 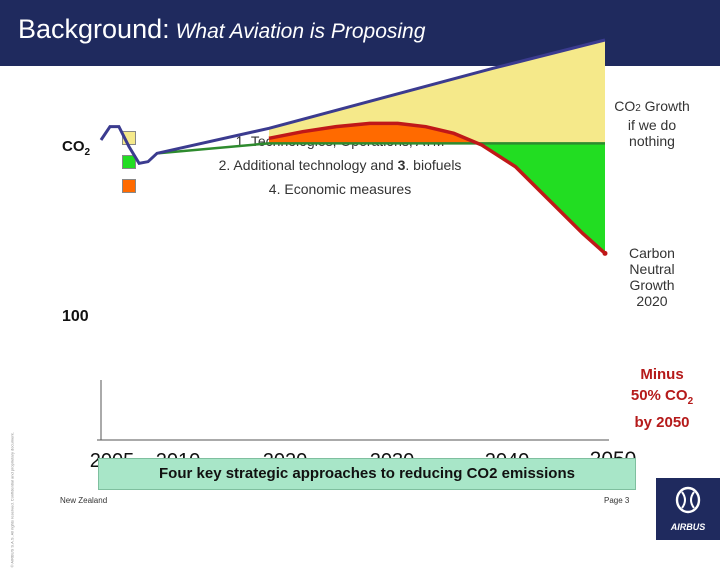 I want to click on line-minus-50-percent, so click(x=437, y=188).